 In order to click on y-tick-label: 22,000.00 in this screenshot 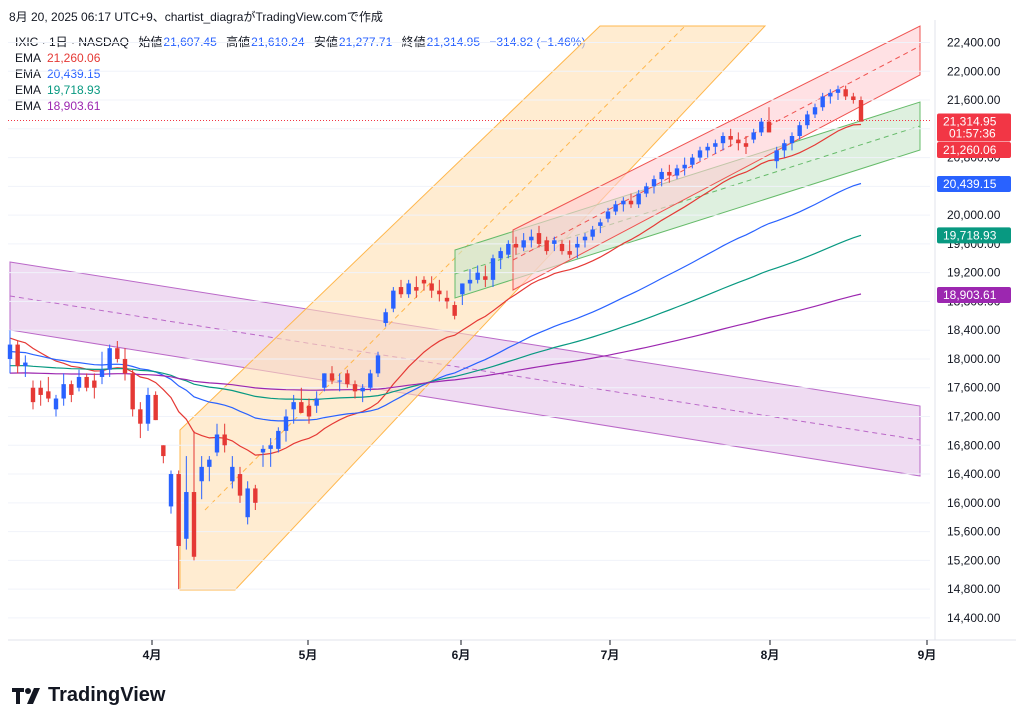, I will do `click(974, 71)`.